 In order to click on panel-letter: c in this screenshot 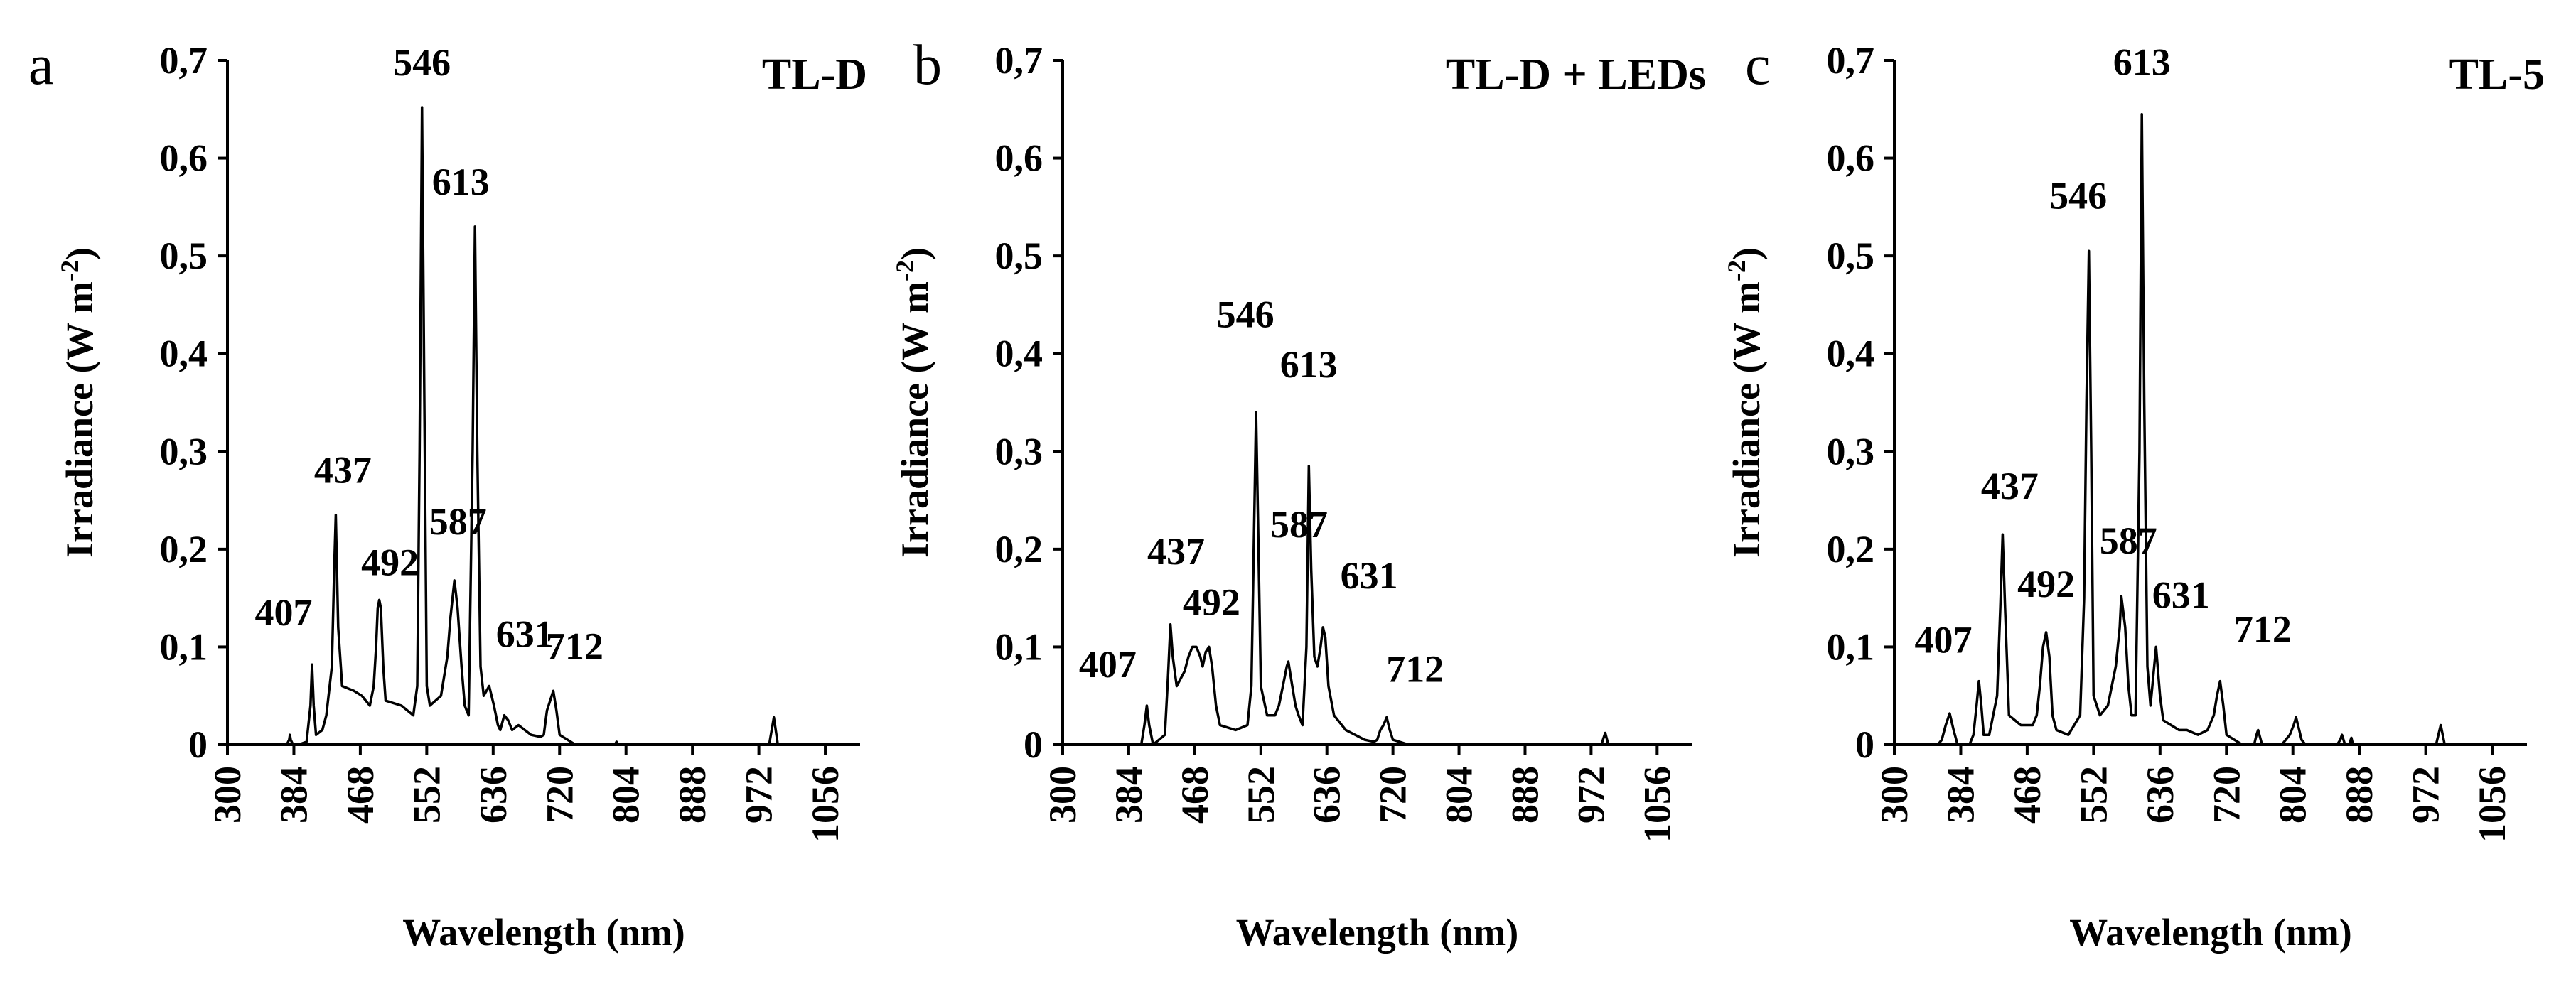, I will do `click(1758, 65)`.